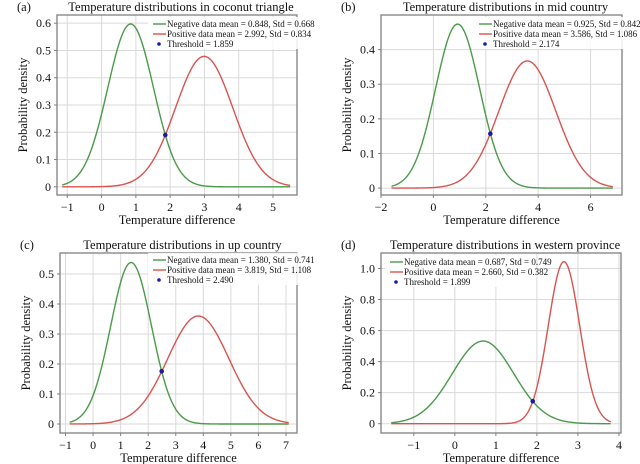 This screenshot has height=464, width=640. I want to click on panel-label: (d), so click(348, 245).